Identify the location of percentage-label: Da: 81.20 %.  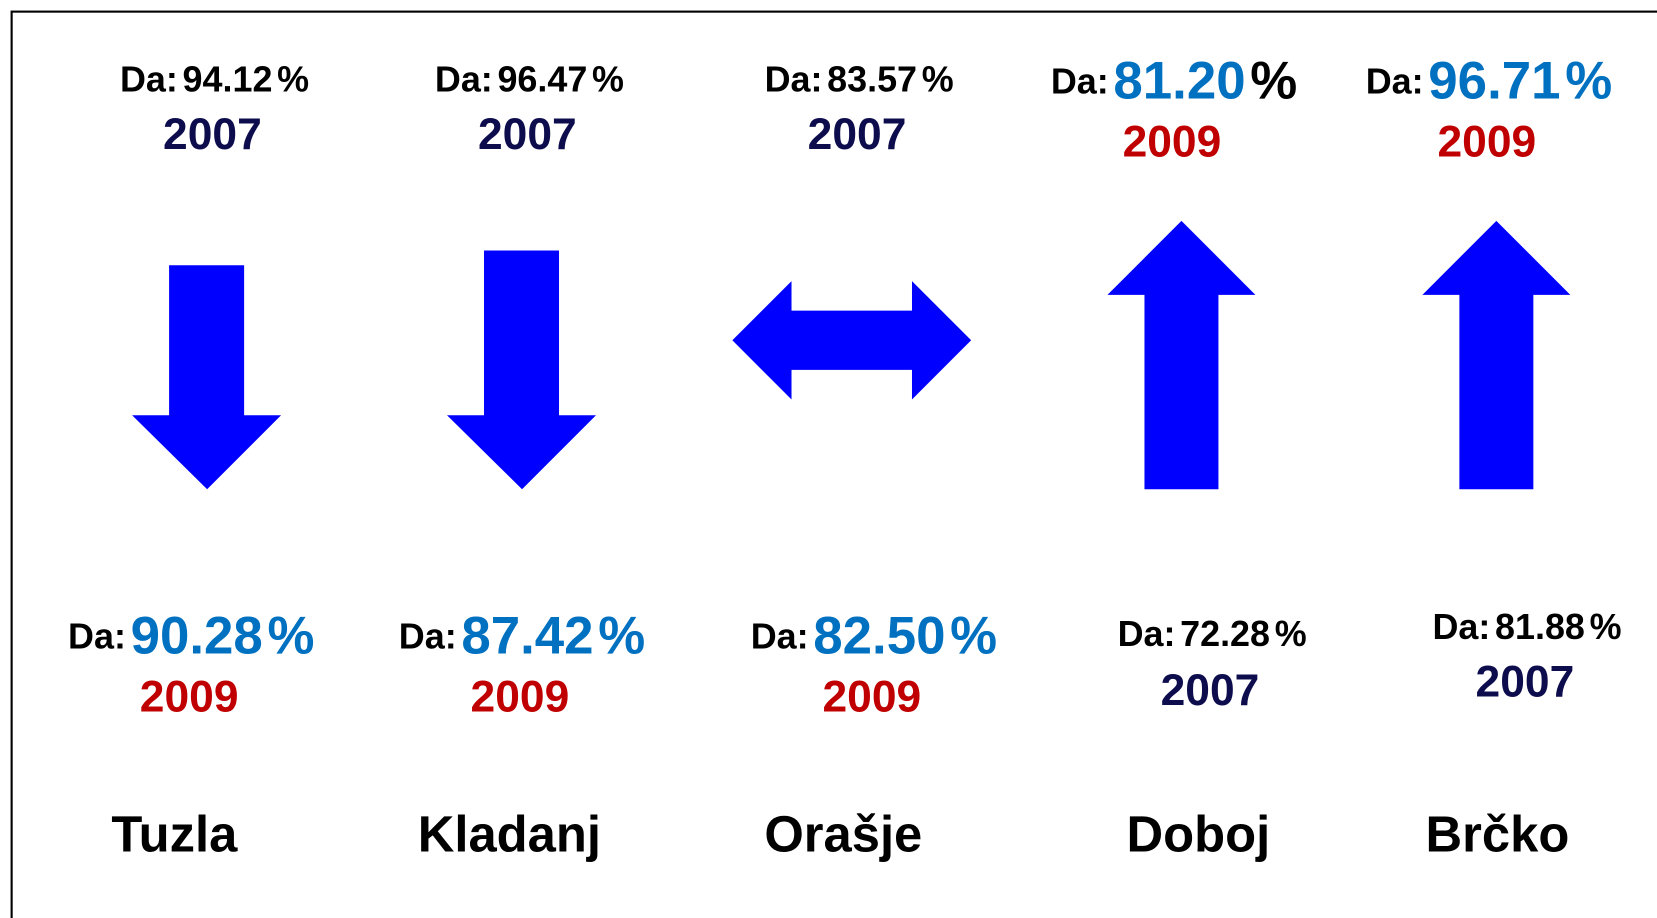
(1174, 80).